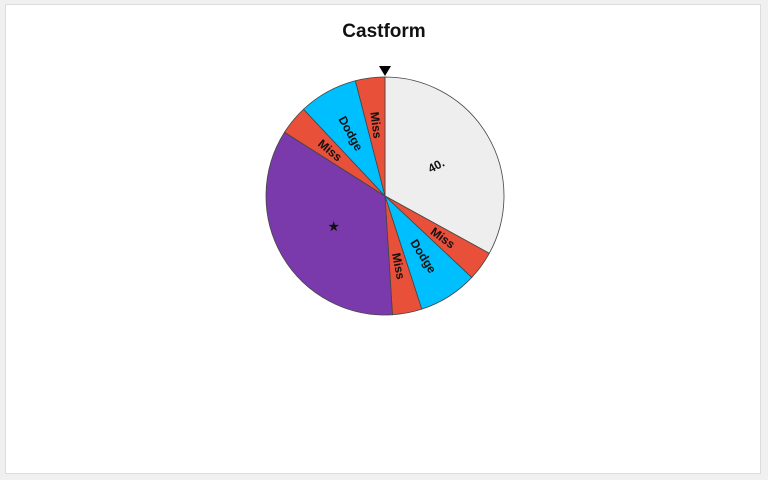 This screenshot has width=768, height=480. I want to click on wheel-segment-label: 40., so click(436, 166).